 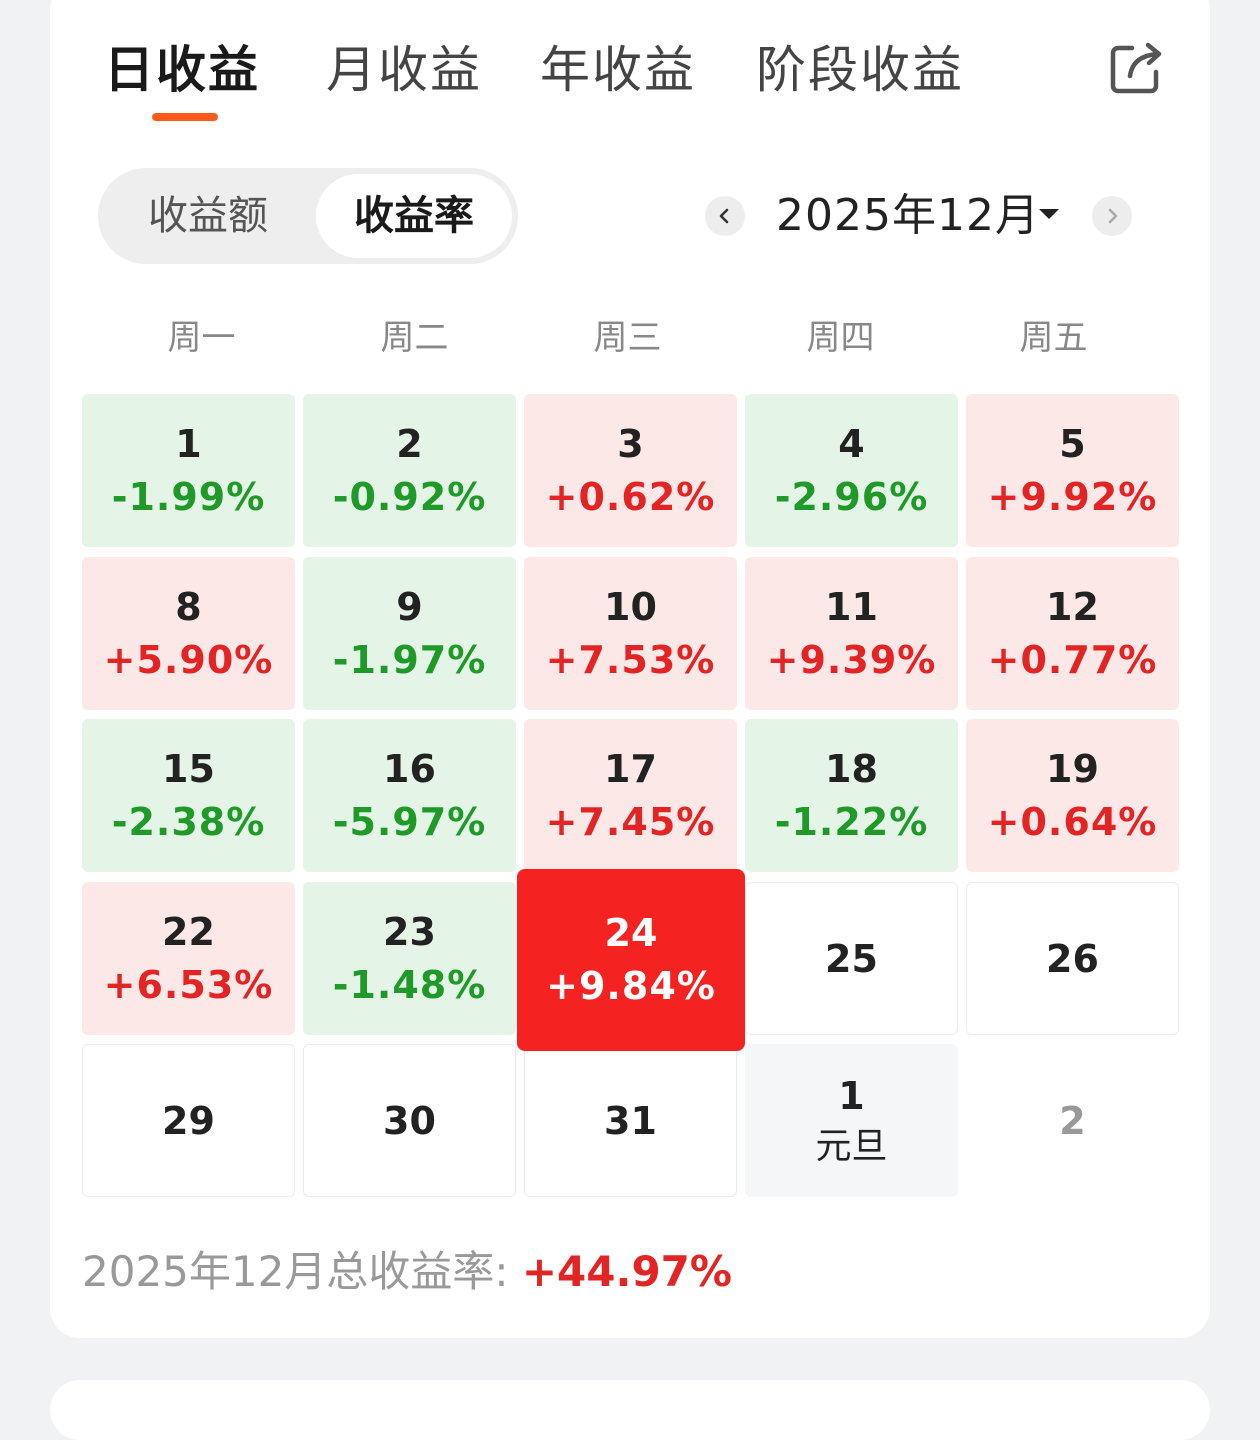 What do you see at coordinates (404, 70) in the screenshot?
I see `tab-monthly: 月收益` at bounding box center [404, 70].